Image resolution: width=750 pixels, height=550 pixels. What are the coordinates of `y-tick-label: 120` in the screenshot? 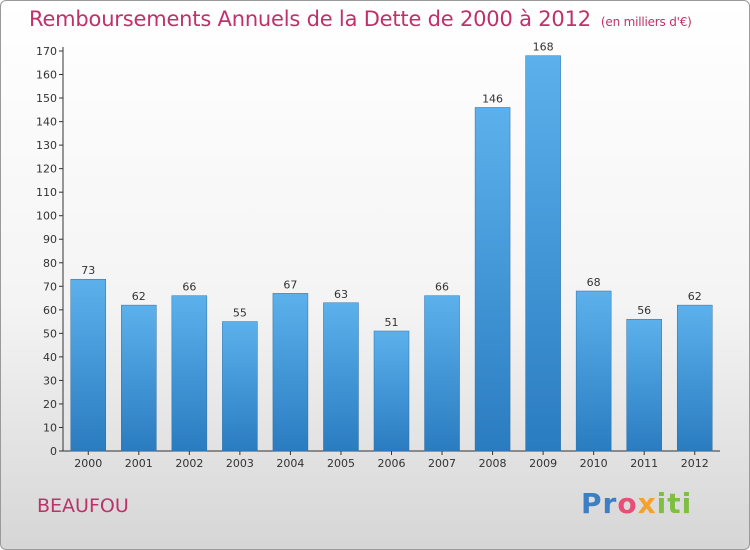 It's located at (46, 169).